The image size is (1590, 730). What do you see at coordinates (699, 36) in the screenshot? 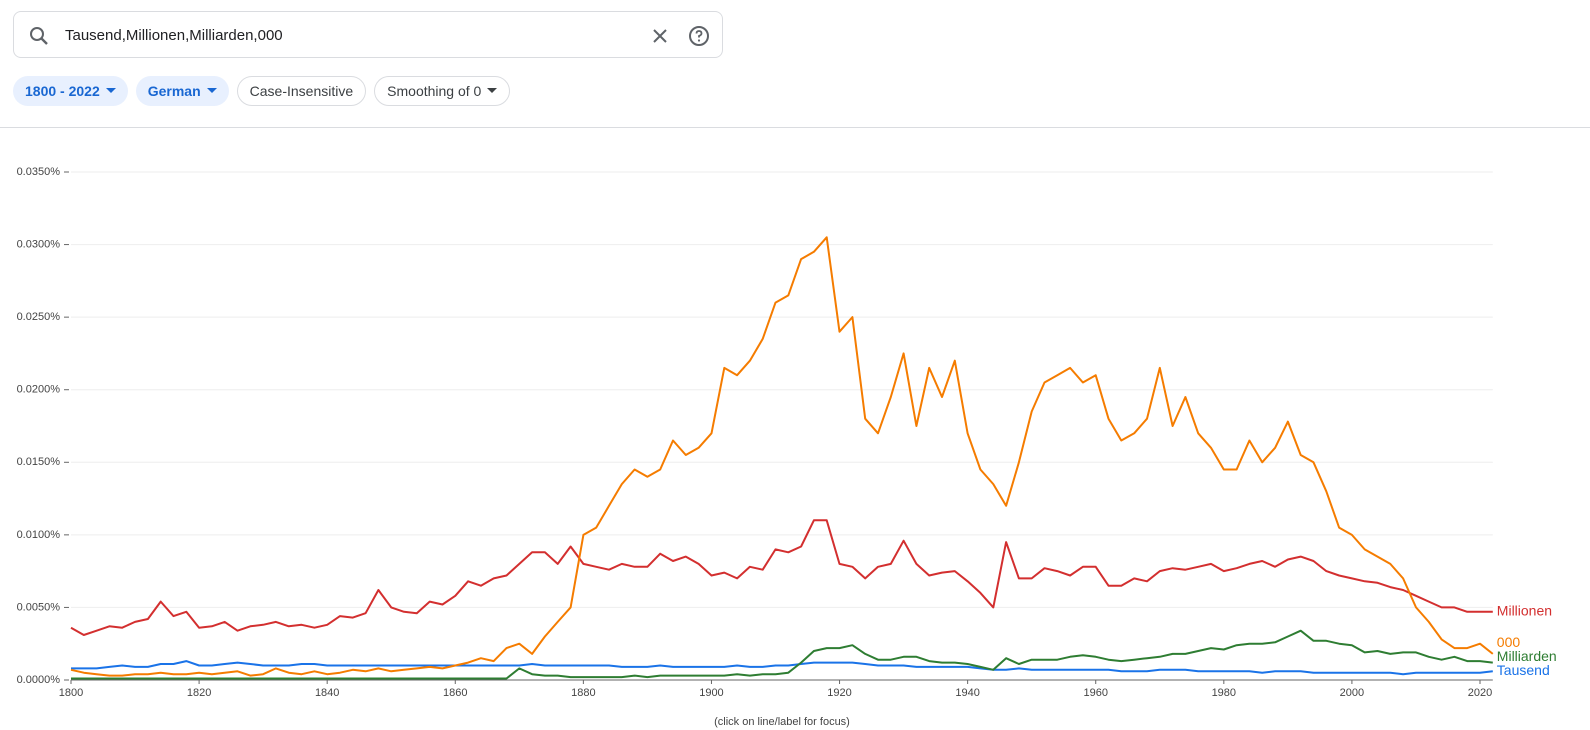
I see `help-icon` at bounding box center [699, 36].